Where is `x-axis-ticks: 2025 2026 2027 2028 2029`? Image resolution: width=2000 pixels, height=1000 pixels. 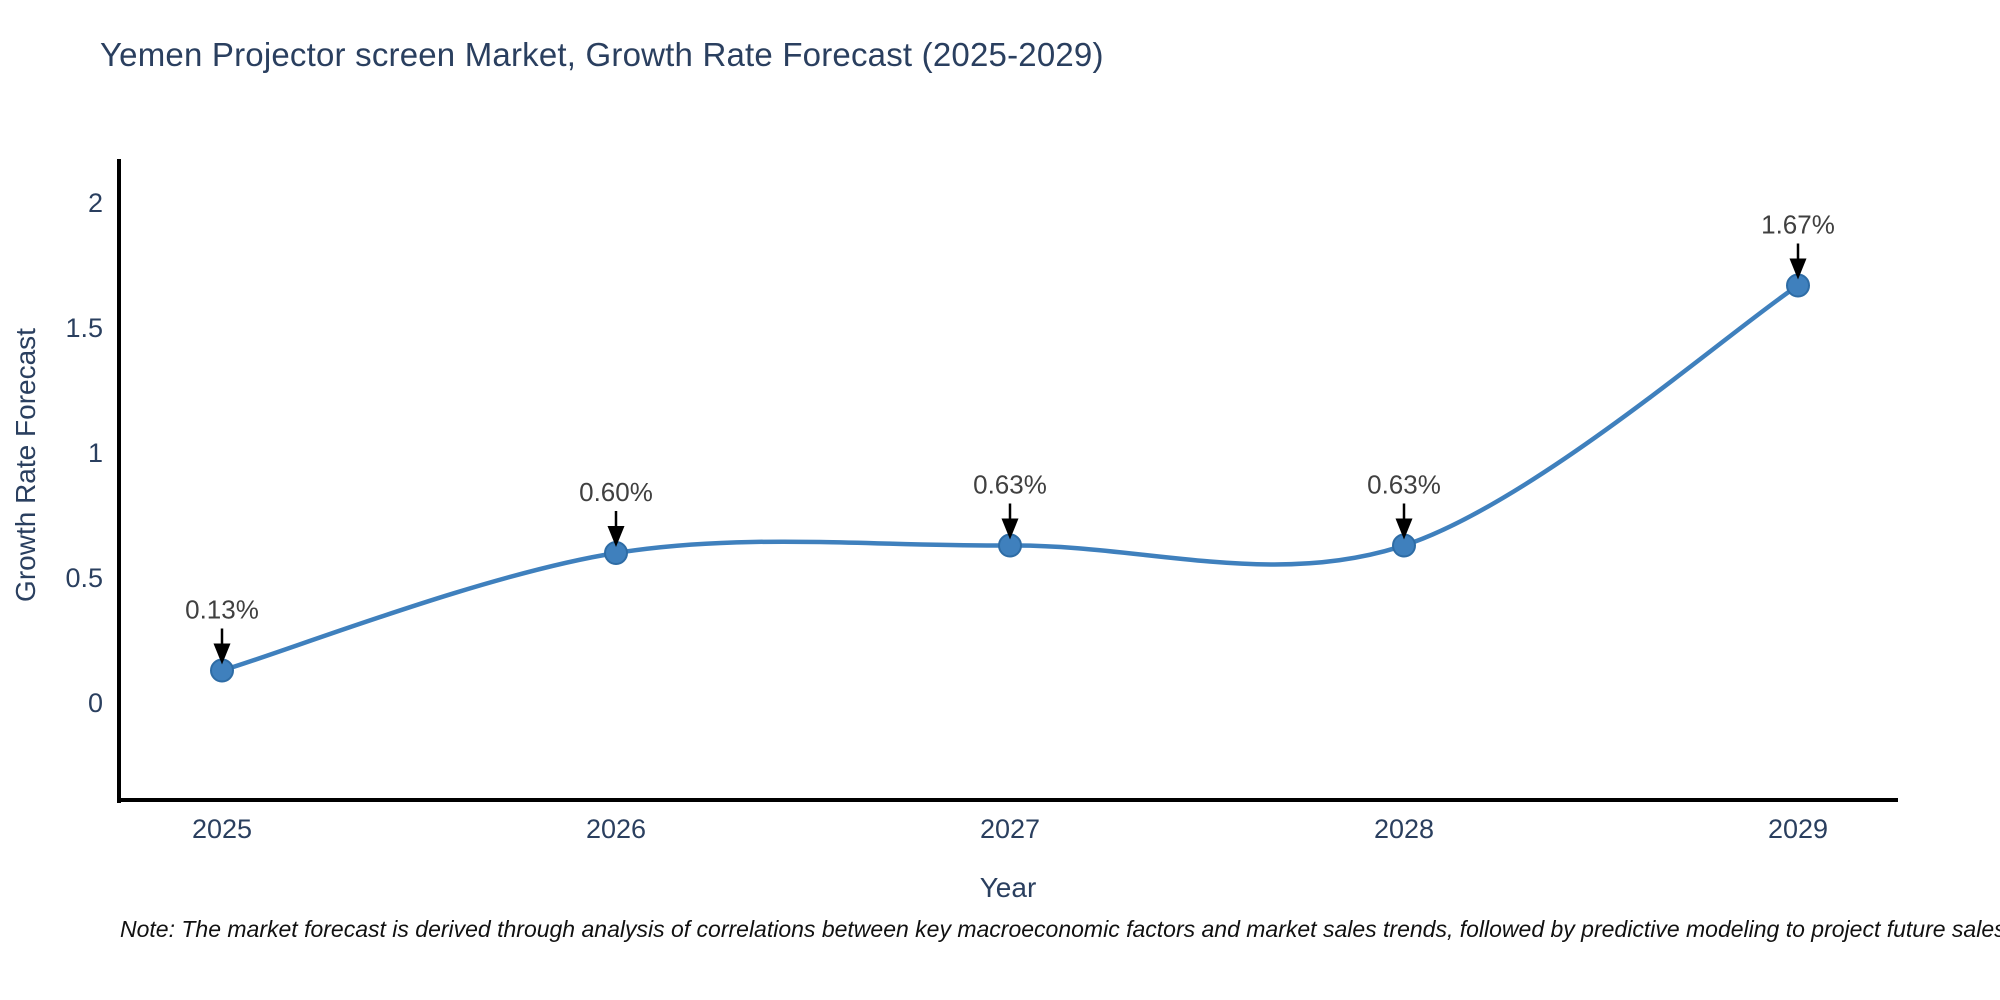
x-axis-ticks: 2025 2026 2027 2028 2029 is located at coordinates (1010, 829).